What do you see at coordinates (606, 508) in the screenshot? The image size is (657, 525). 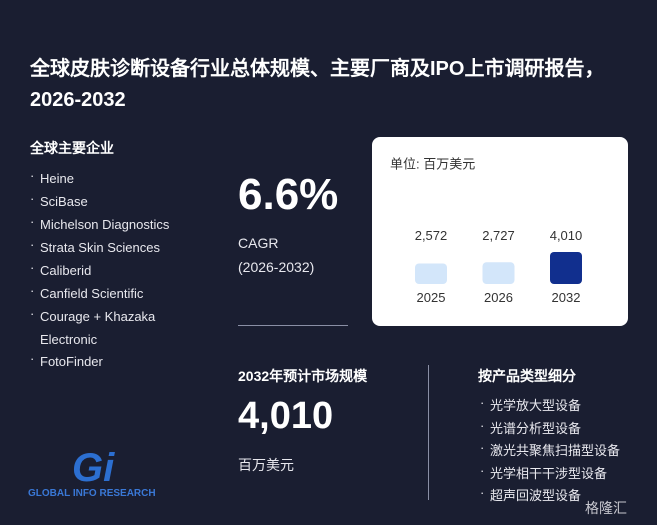 I see `watermark: 格隆汇` at bounding box center [606, 508].